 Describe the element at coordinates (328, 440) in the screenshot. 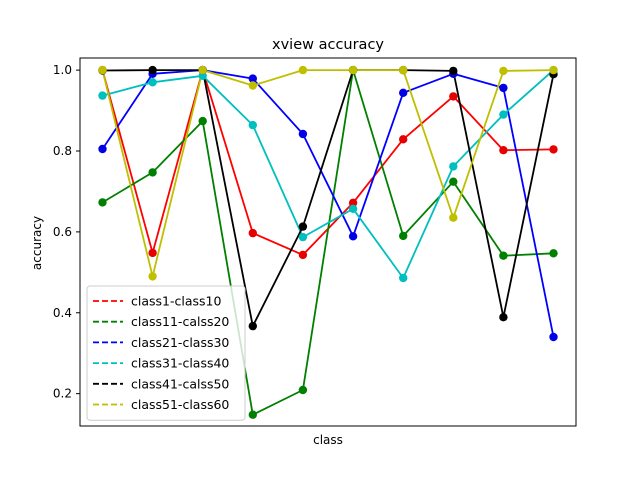

I see `x-axis-label: class` at that location.